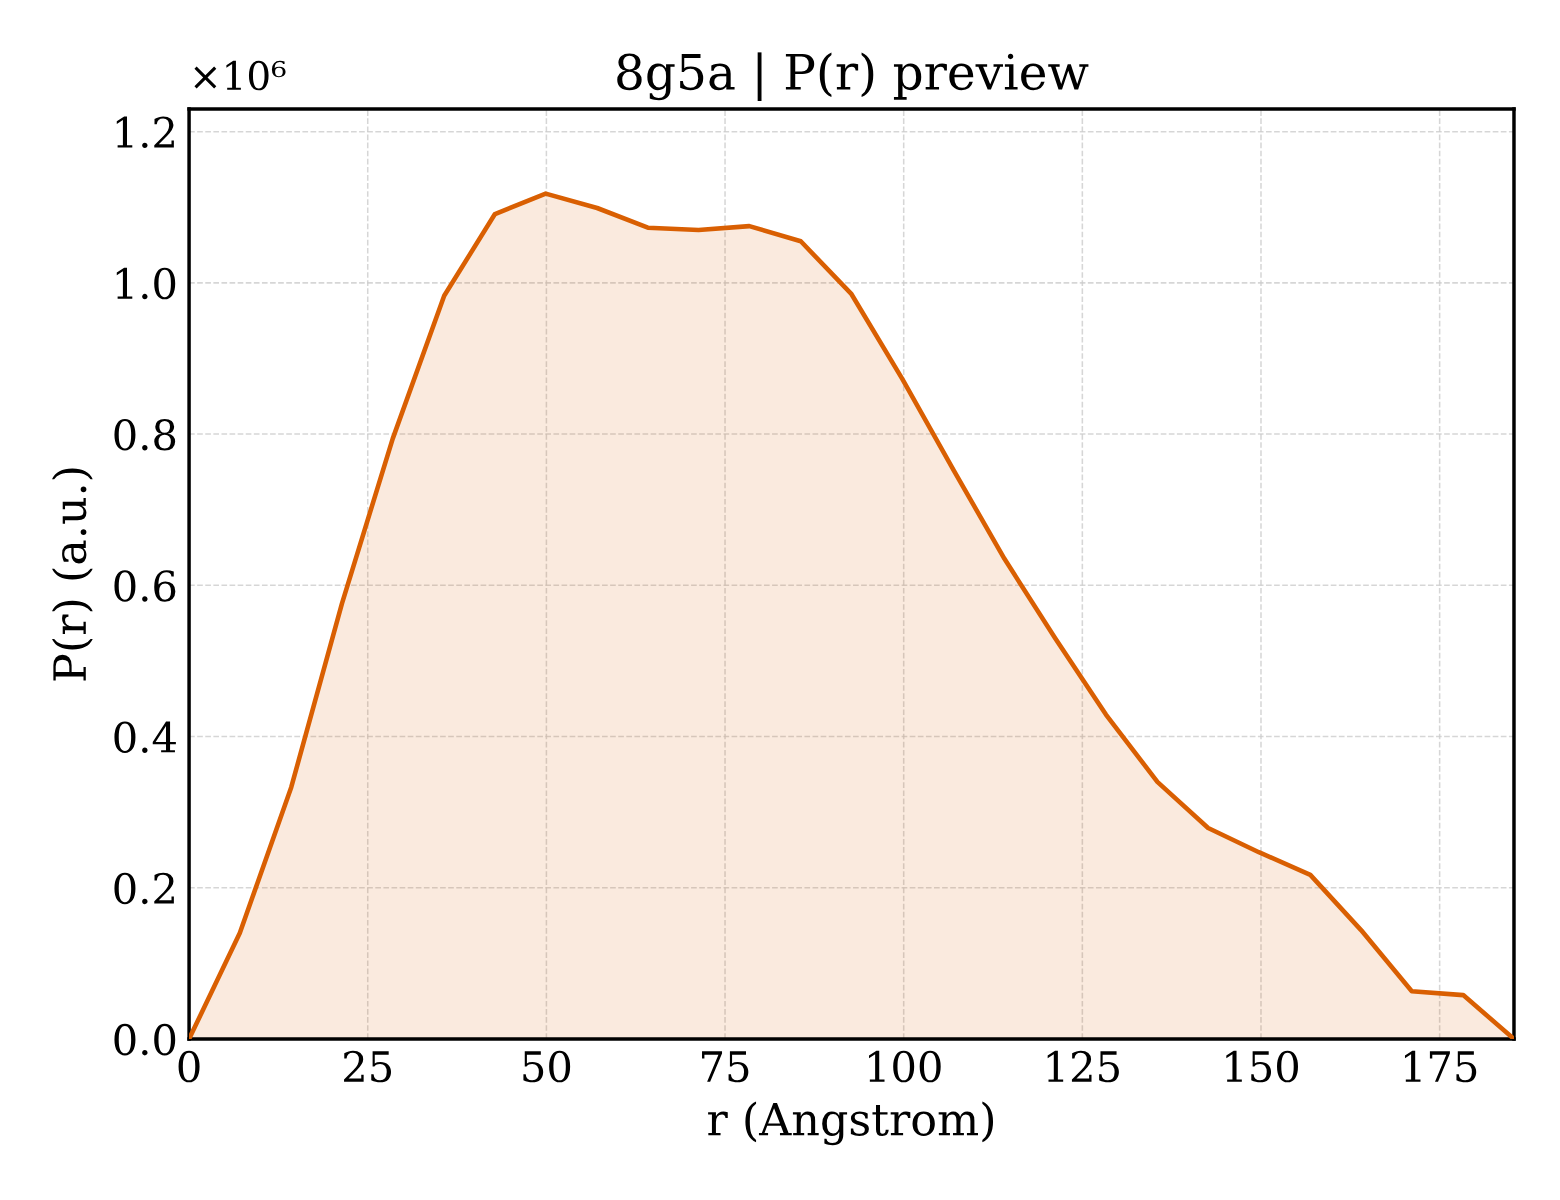 The width and height of the screenshot is (1560, 1200). What do you see at coordinates (851, 1123) in the screenshot?
I see `x-axis-title: r (Angstrom)` at bounding box center [851, 1123].